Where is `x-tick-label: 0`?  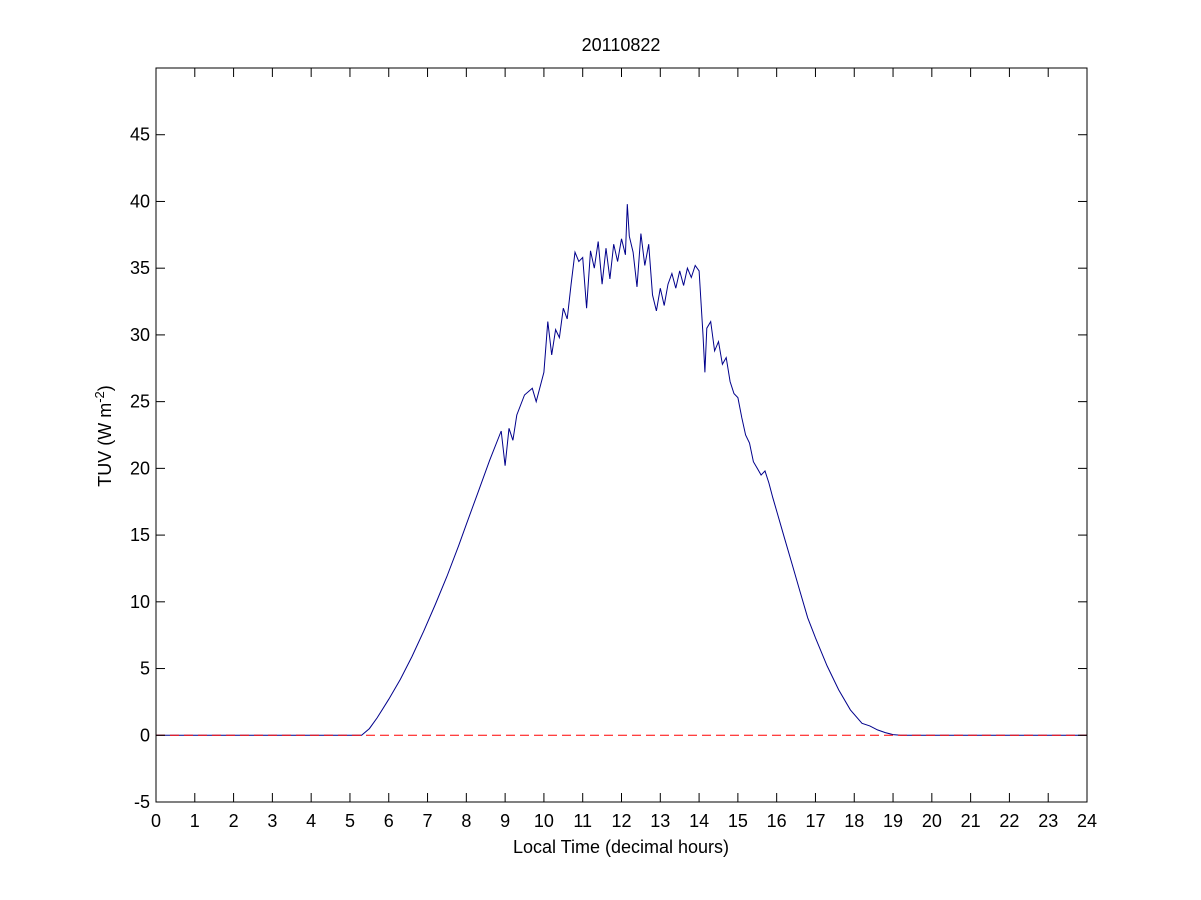 x-tick-label: 0 is located at coordinates (156, 821).